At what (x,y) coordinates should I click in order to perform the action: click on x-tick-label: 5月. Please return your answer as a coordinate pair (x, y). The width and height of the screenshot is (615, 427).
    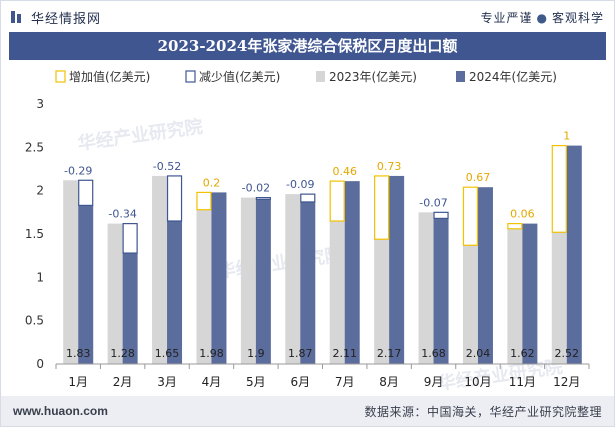
    Looking at the image, I should click on (256, 382).